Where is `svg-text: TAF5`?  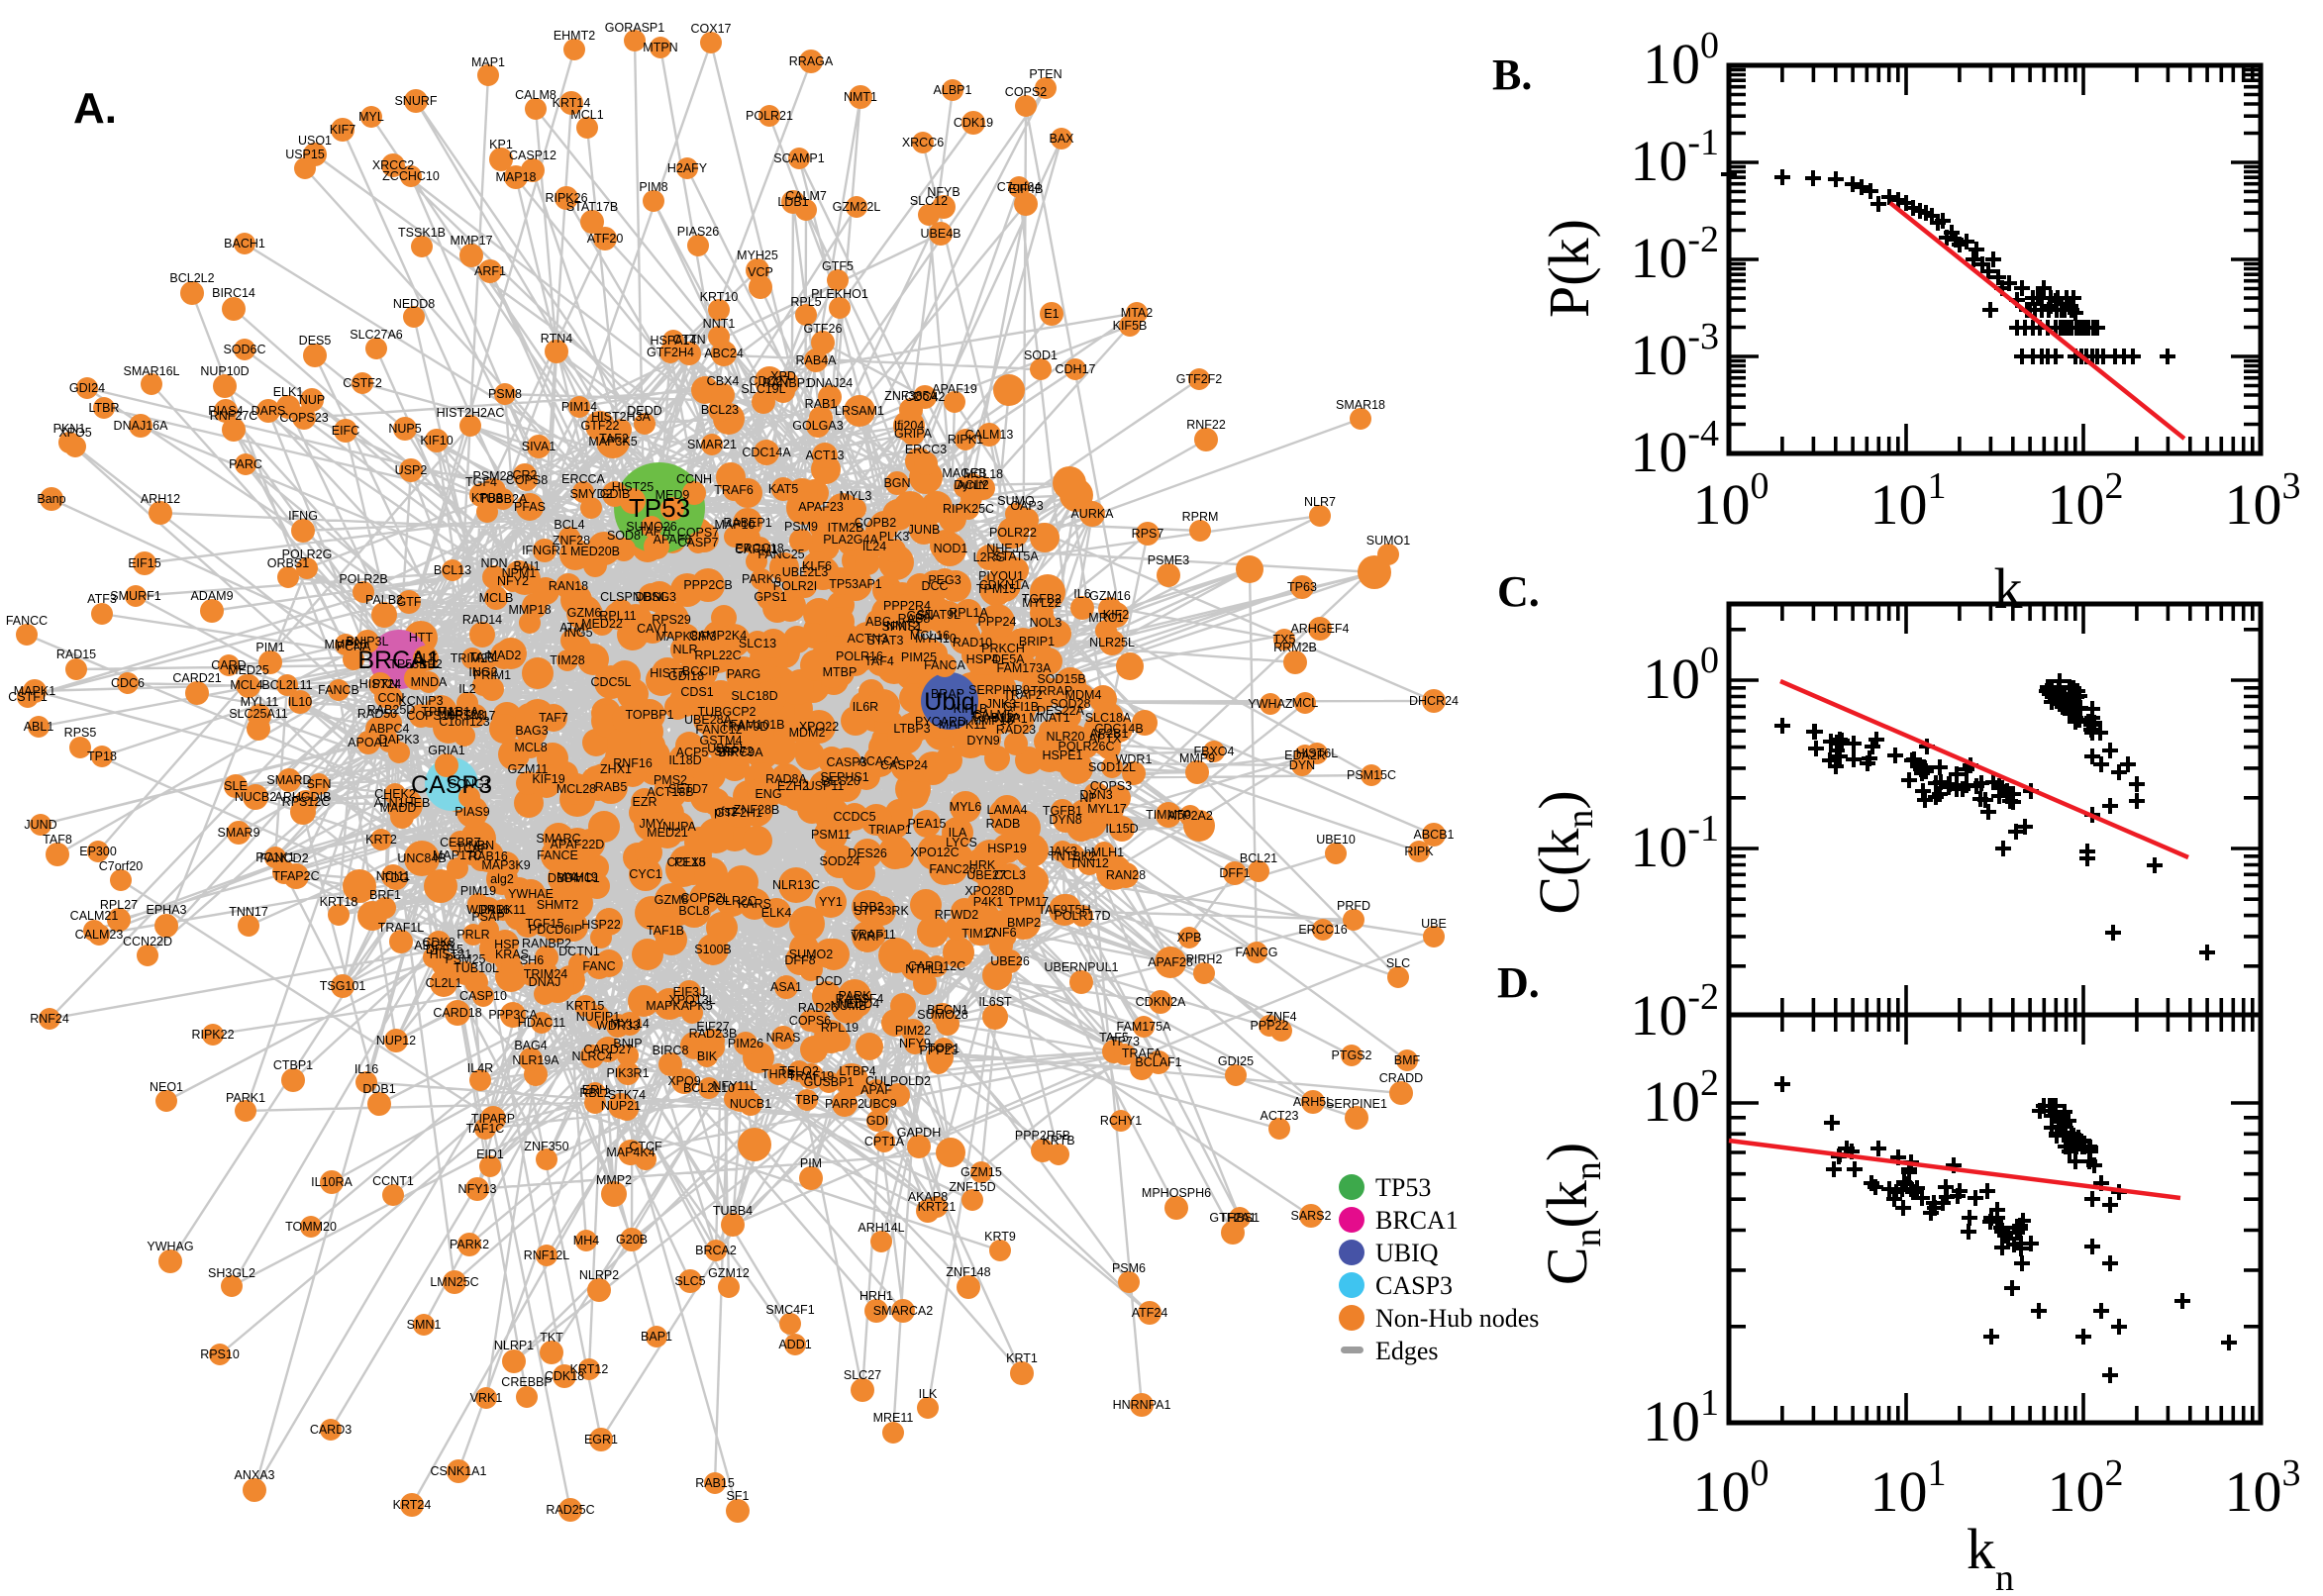 svg-text: TAF5 is located at coordinates (1114, 1038).